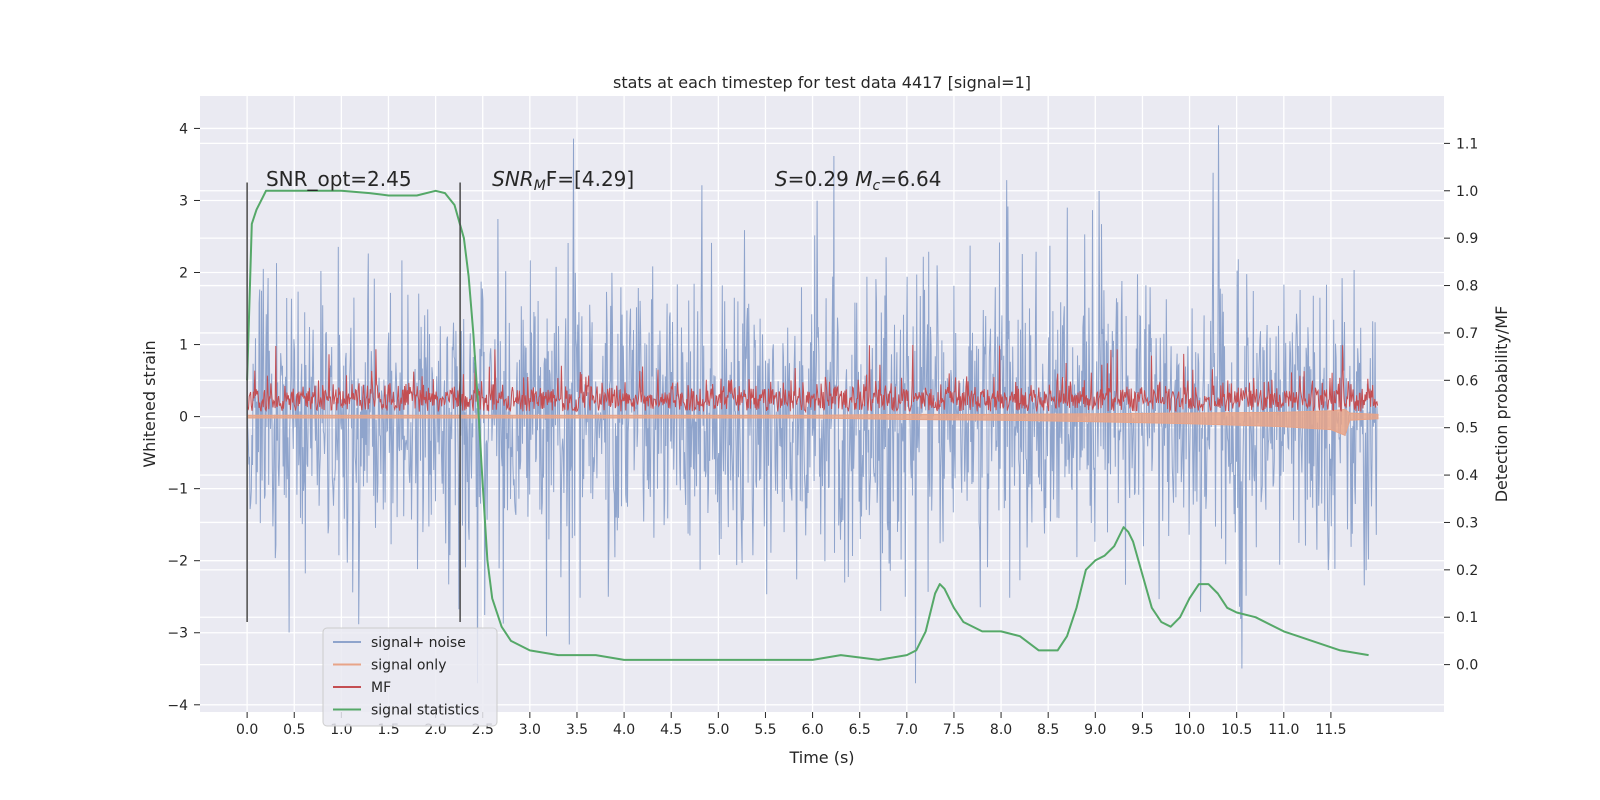 The height and width of the screenshot is (800, 1600). What do you see at coordinates (1048, 730) in the screenshot?
I see `x-tick-label: 8.5` at bounding box center [1048, 730].